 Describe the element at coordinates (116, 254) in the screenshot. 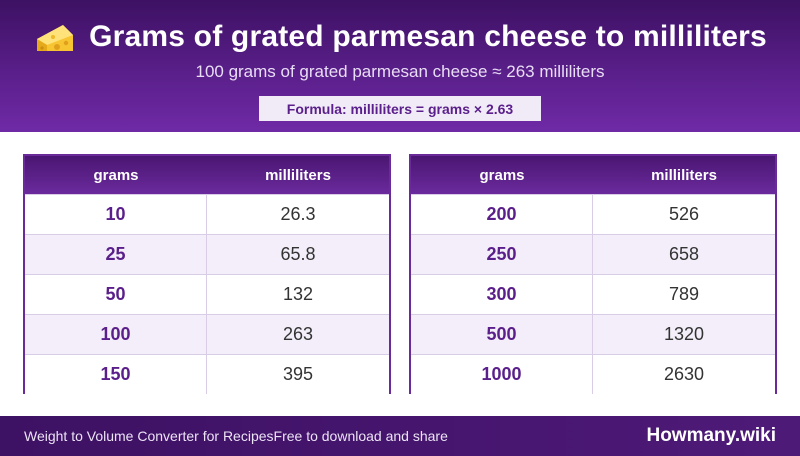

I see `grams-cell: 25` at that location.